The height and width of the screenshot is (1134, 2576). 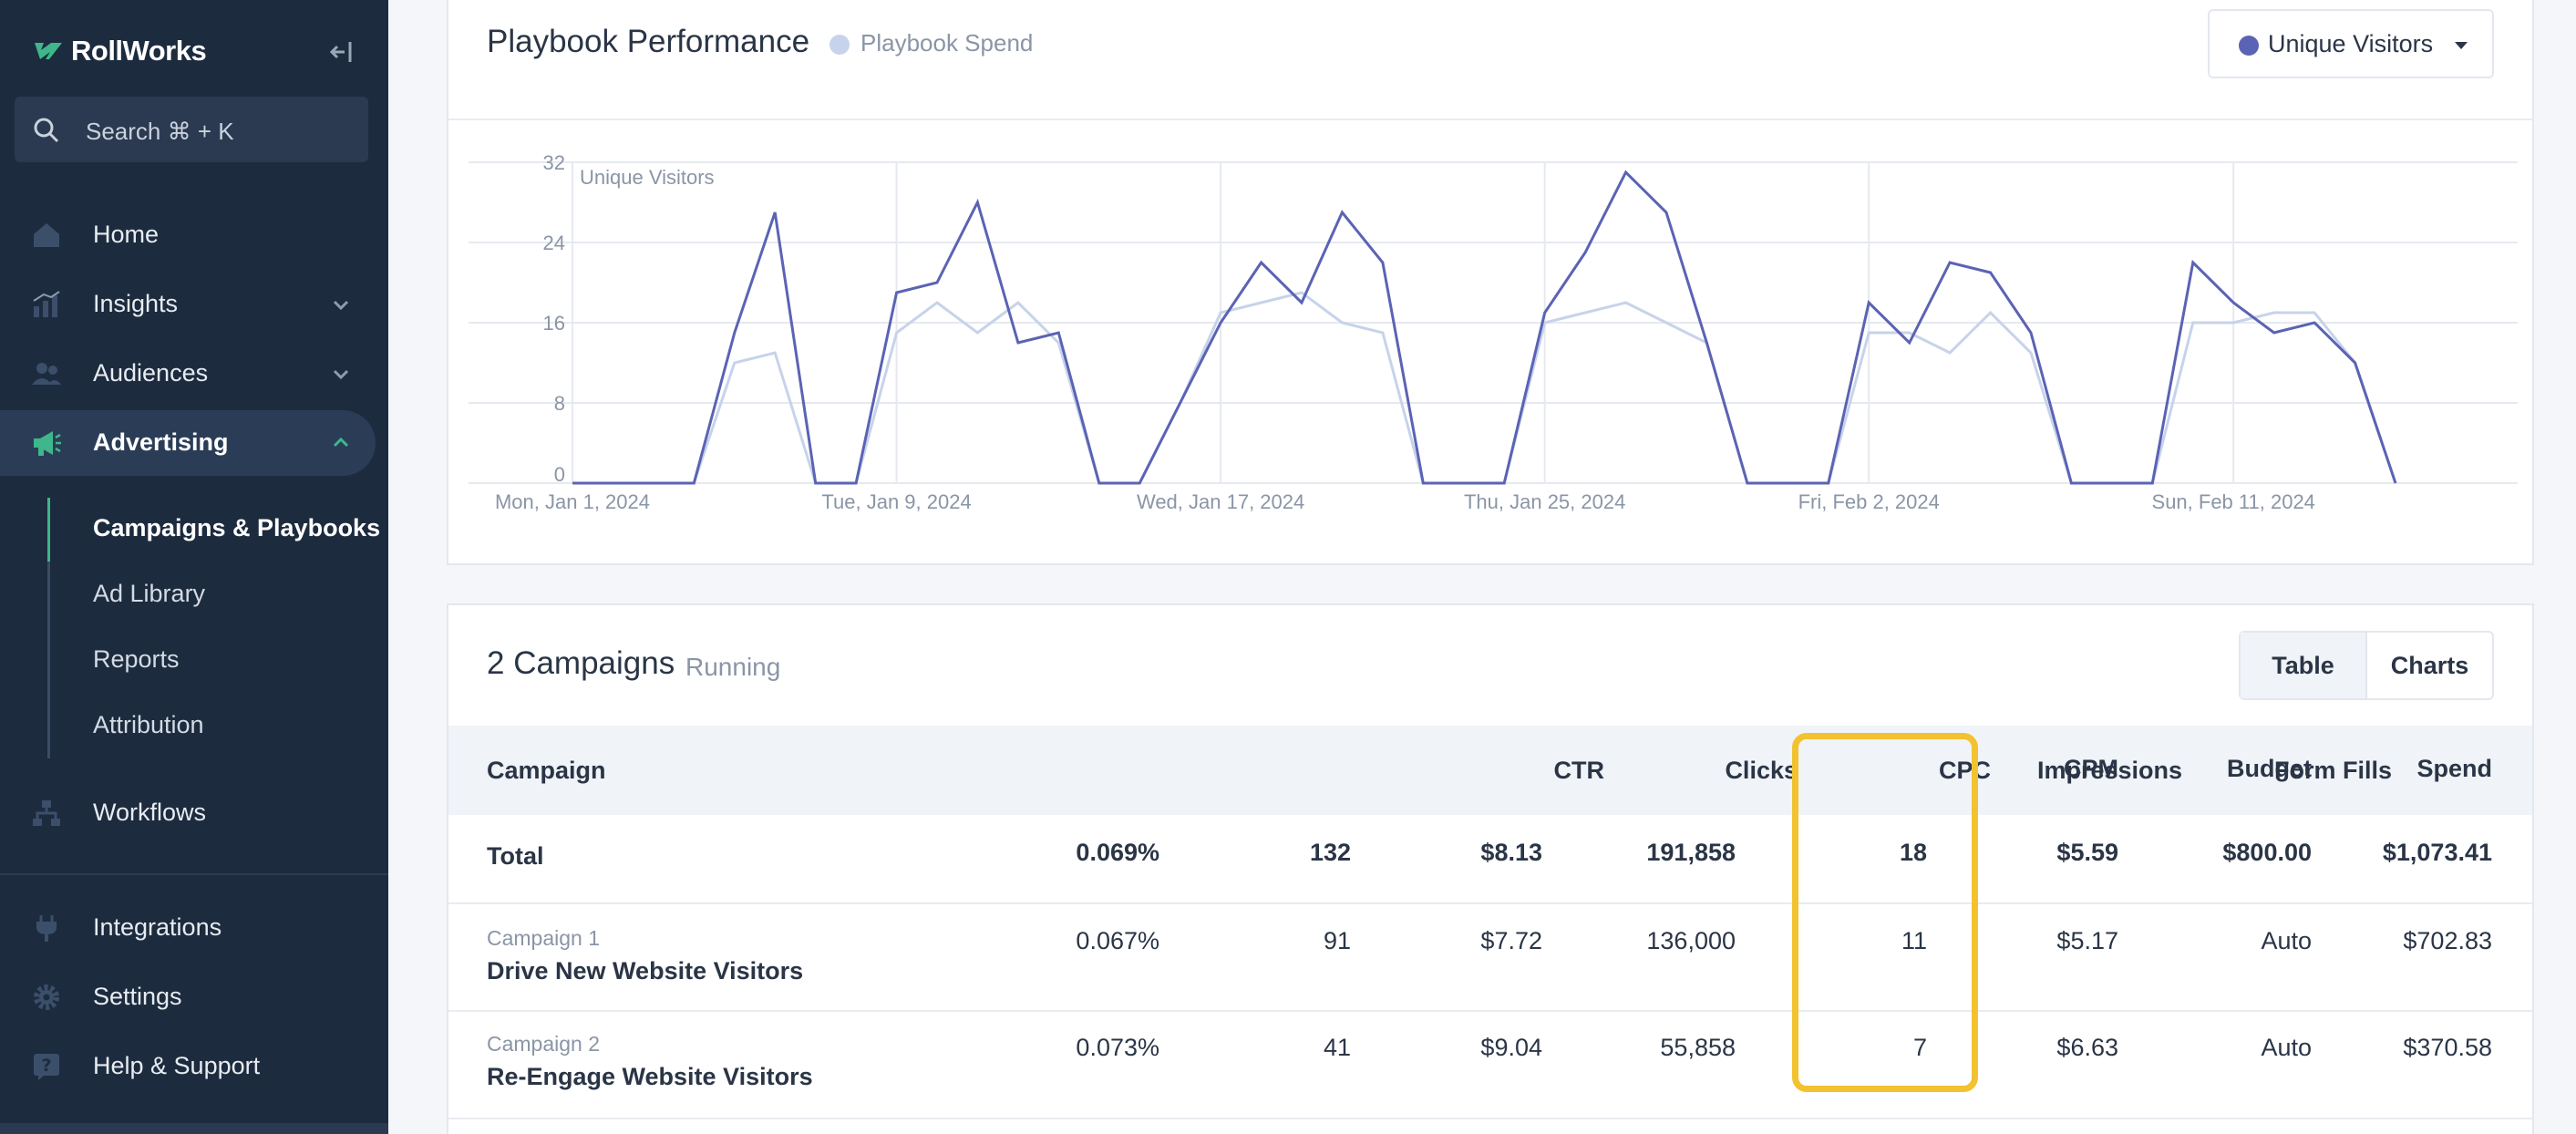 I want to click on campaign-1-impressions-value: 136,000, so click(x=1691, y=940).